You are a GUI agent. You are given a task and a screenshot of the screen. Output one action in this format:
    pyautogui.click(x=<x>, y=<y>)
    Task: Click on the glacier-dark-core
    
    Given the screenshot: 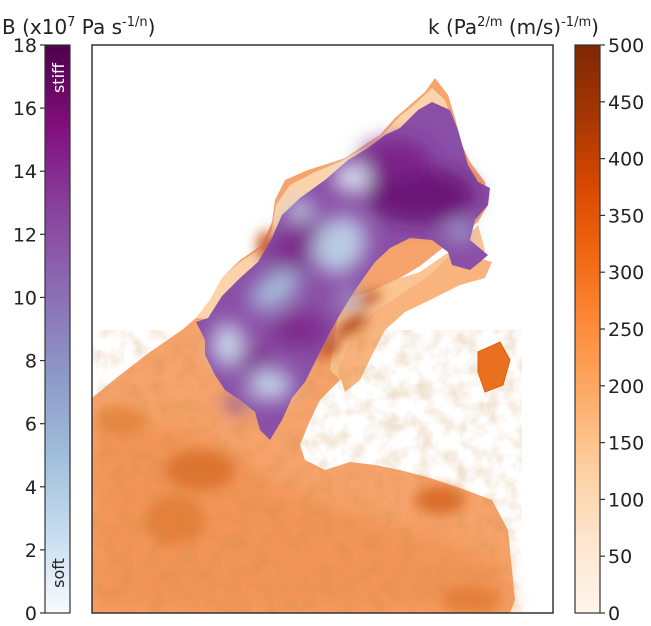 What is the action you would take?
    pyautogui.click(x=420, y=195)
    